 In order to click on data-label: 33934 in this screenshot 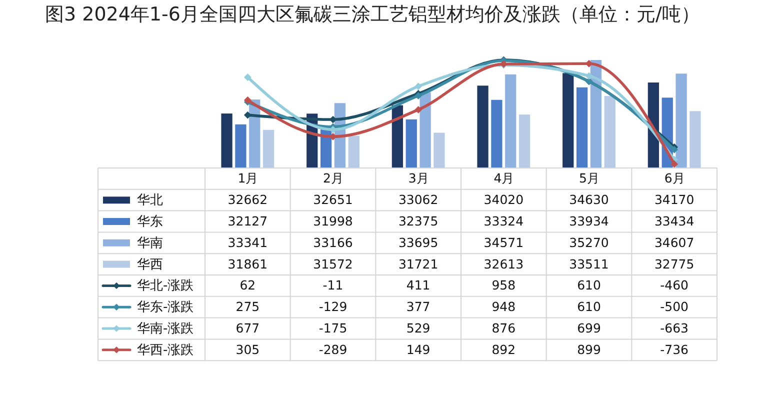, I will do `click(589, 220)`.